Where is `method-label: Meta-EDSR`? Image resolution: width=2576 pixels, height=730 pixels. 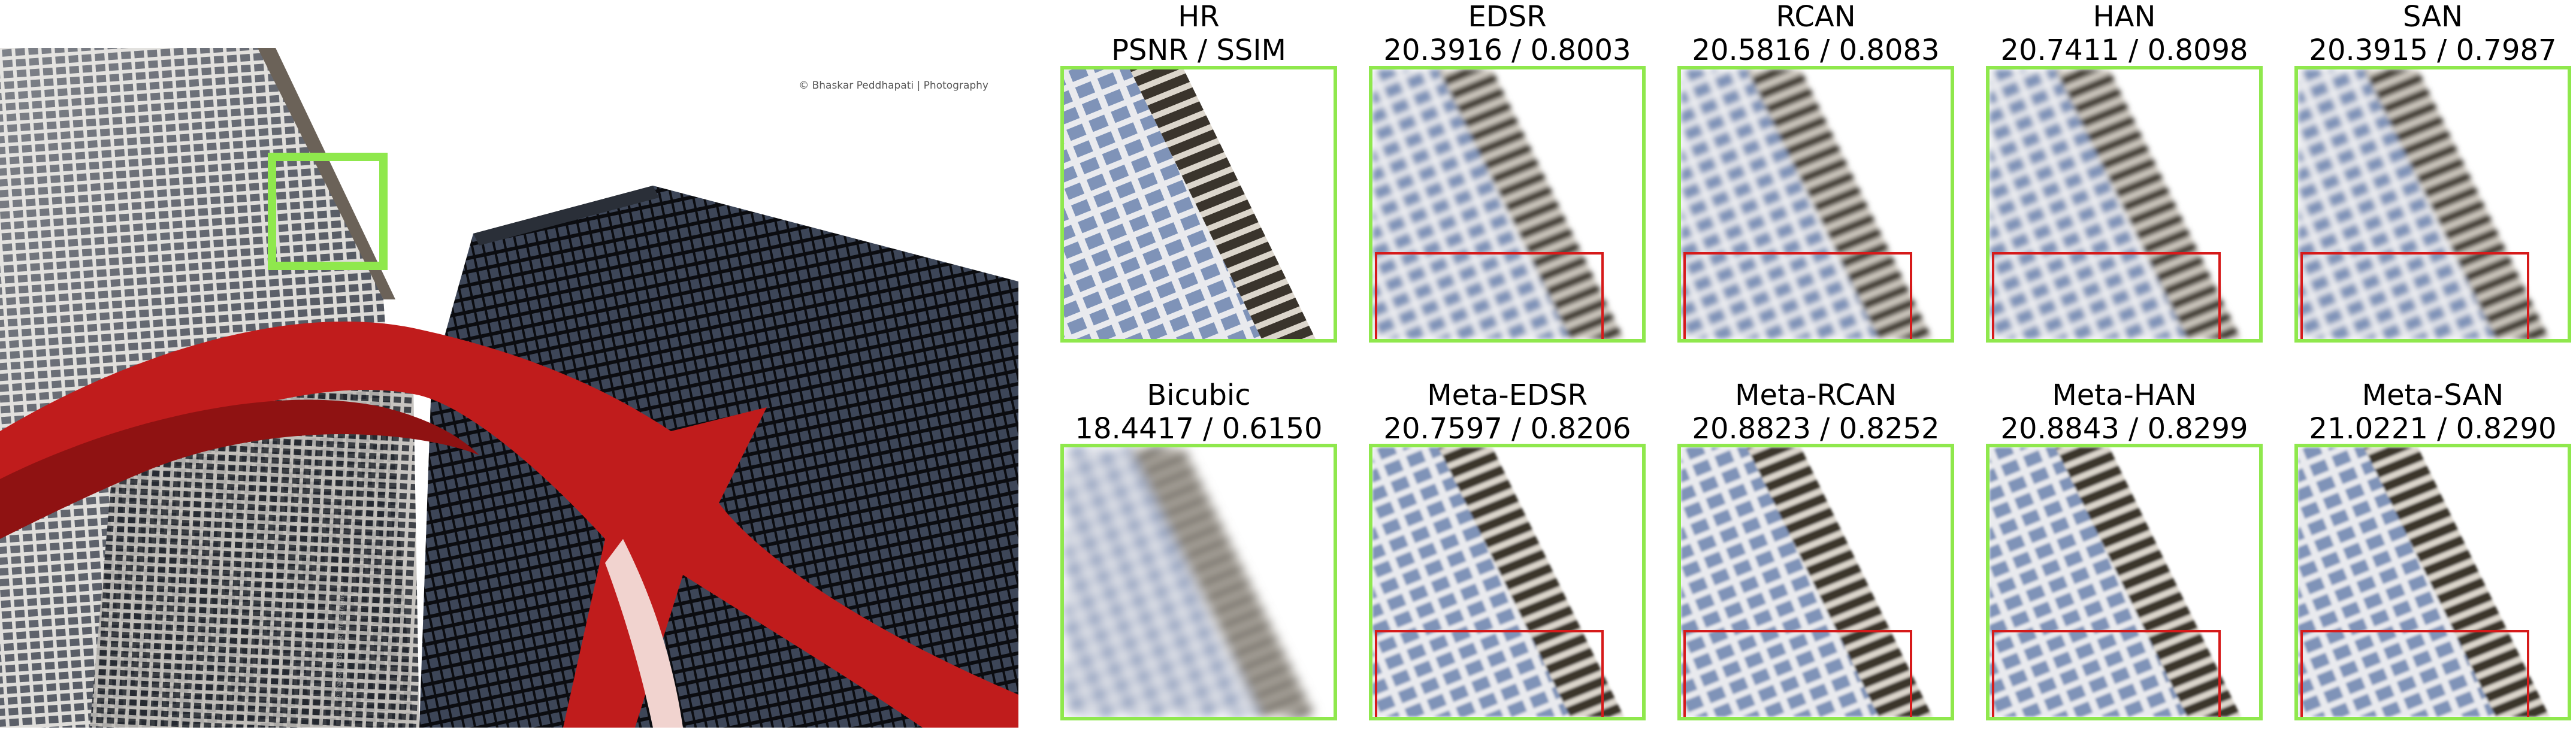 method-label: Meta-EDSR is located at coordinates (1507, 395).